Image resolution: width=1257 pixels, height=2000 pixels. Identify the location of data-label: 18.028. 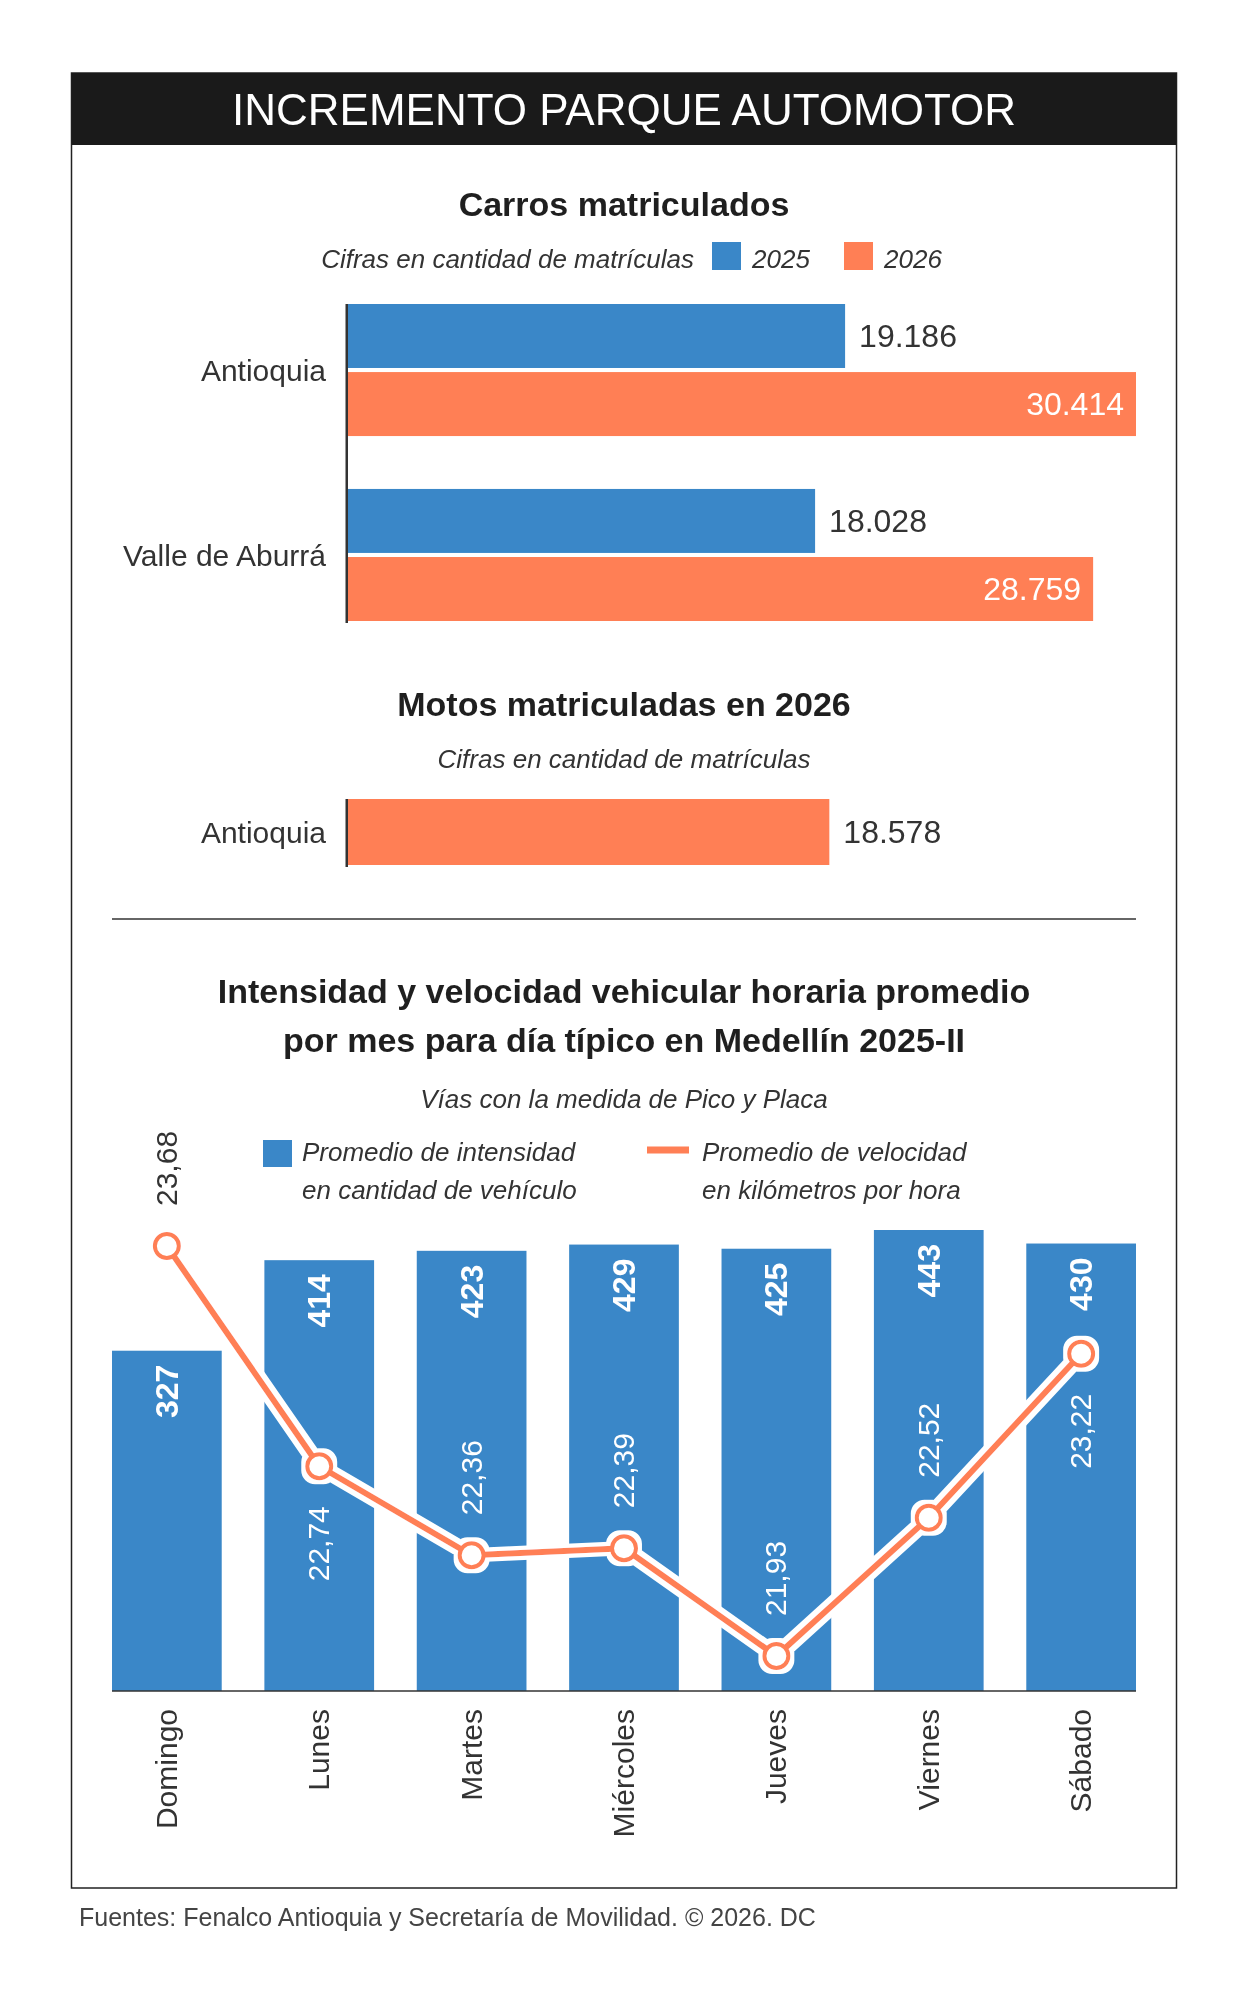
(878, 520).